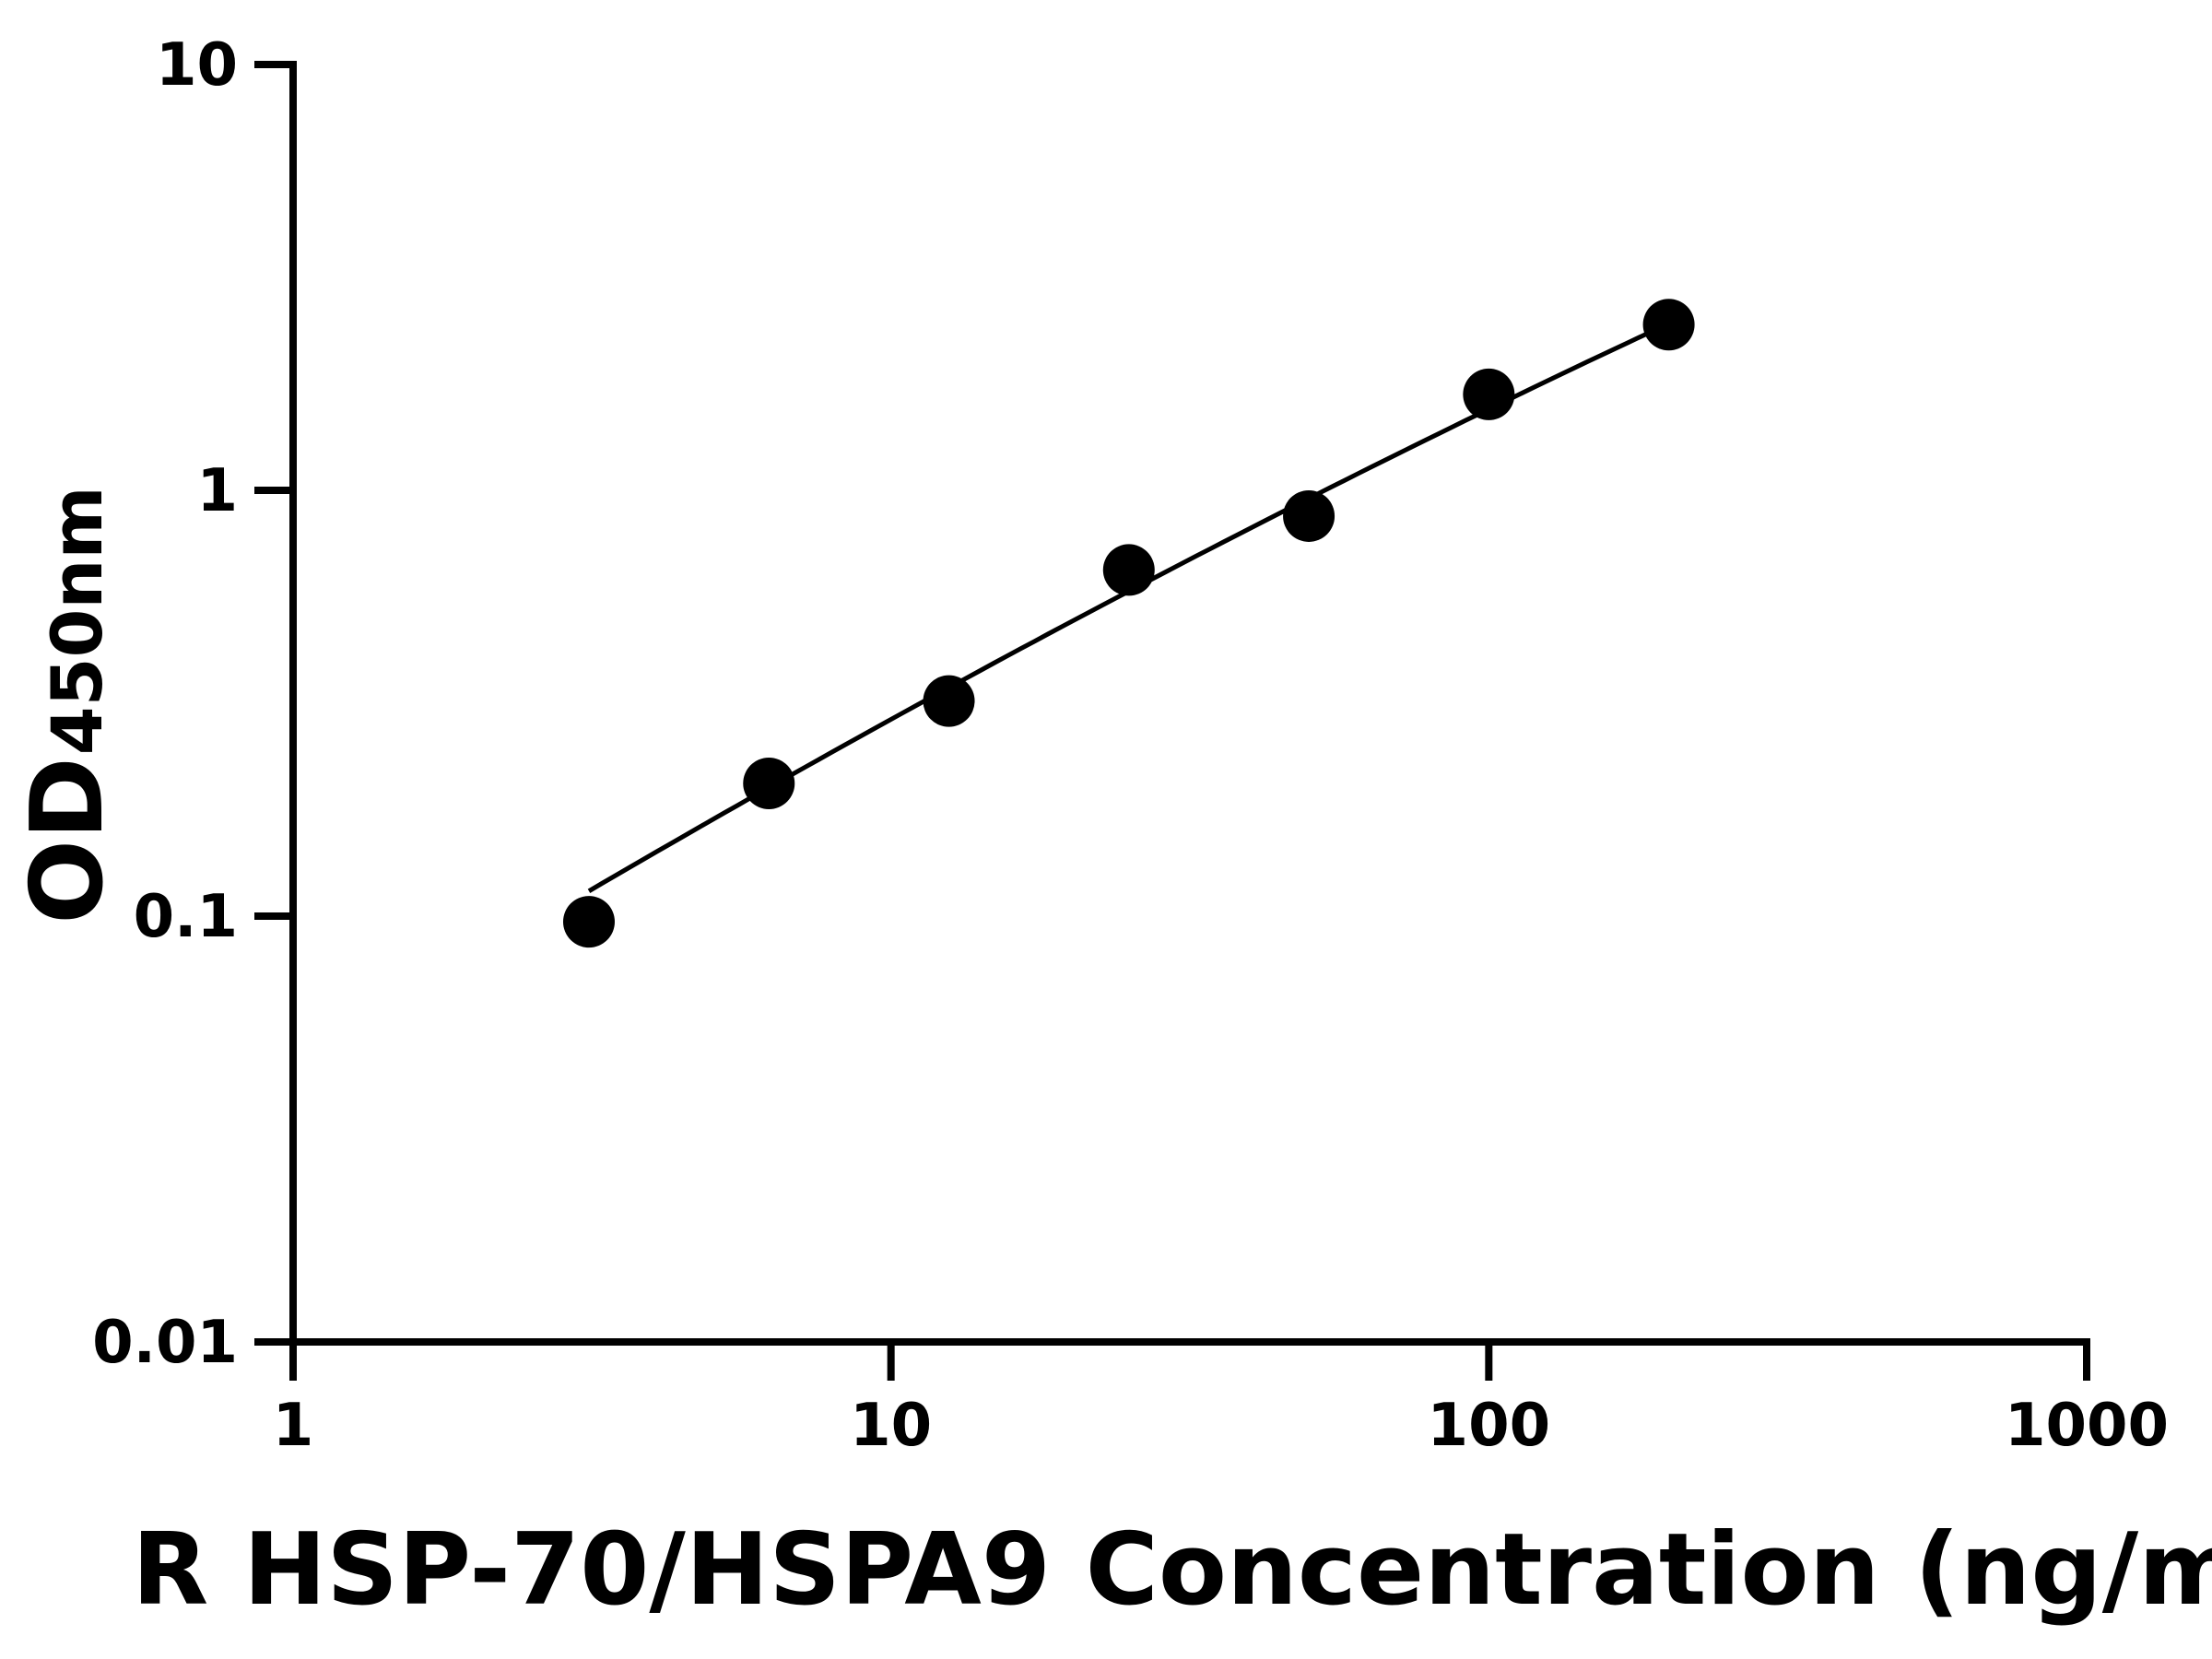 Image resolution: width=2212 pixels, height=1659 pixels. What do you see at coordinates (293, 1426) in the screenshot?
I see `x-tick-label: 1` at bounding box center [293, 1426].